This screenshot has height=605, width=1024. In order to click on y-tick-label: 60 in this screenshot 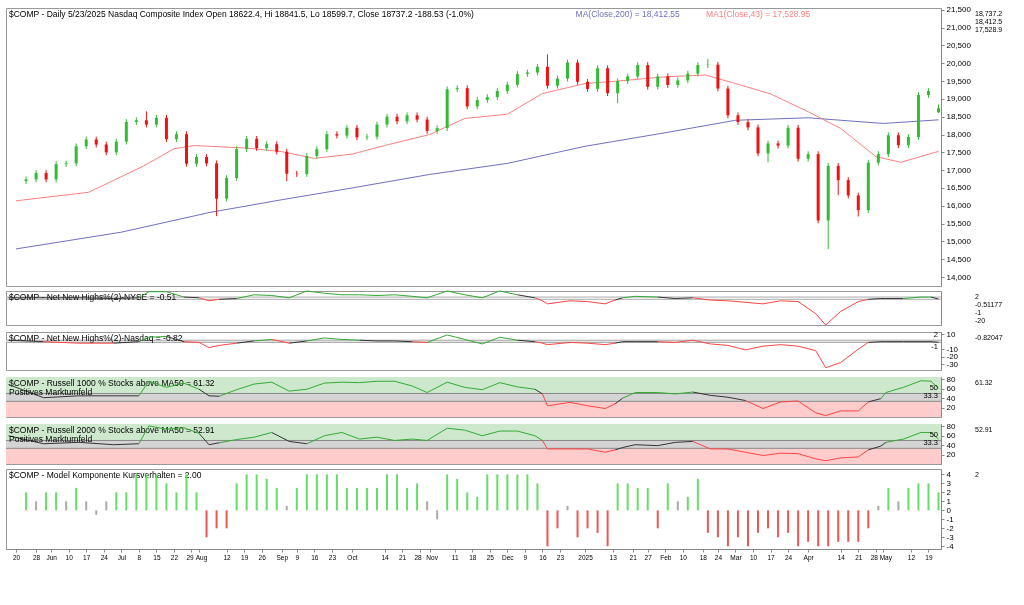, I will do `click(951, 389)`.